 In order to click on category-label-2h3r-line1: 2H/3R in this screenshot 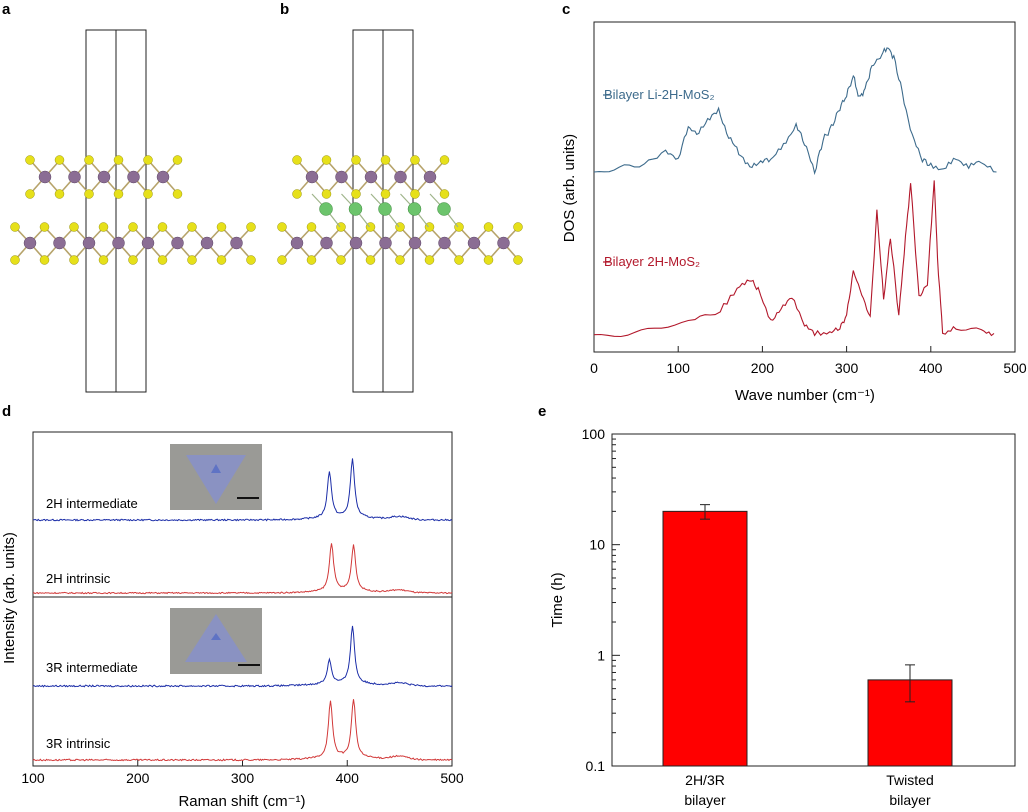, I will do `click(705, 780)`.